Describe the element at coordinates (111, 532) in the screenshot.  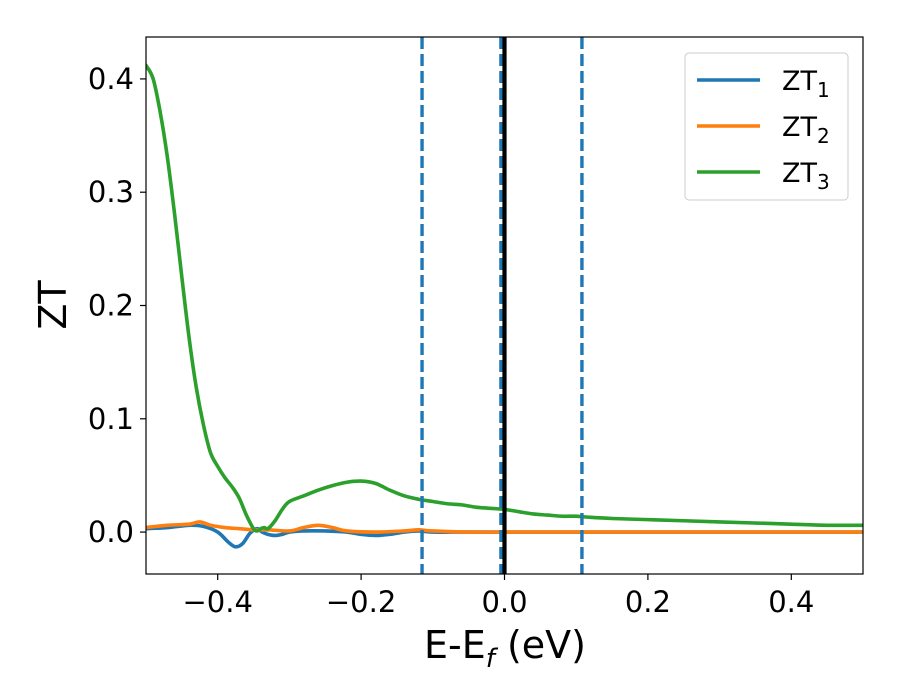
I see `y-tick-label: 0.0` at that location.